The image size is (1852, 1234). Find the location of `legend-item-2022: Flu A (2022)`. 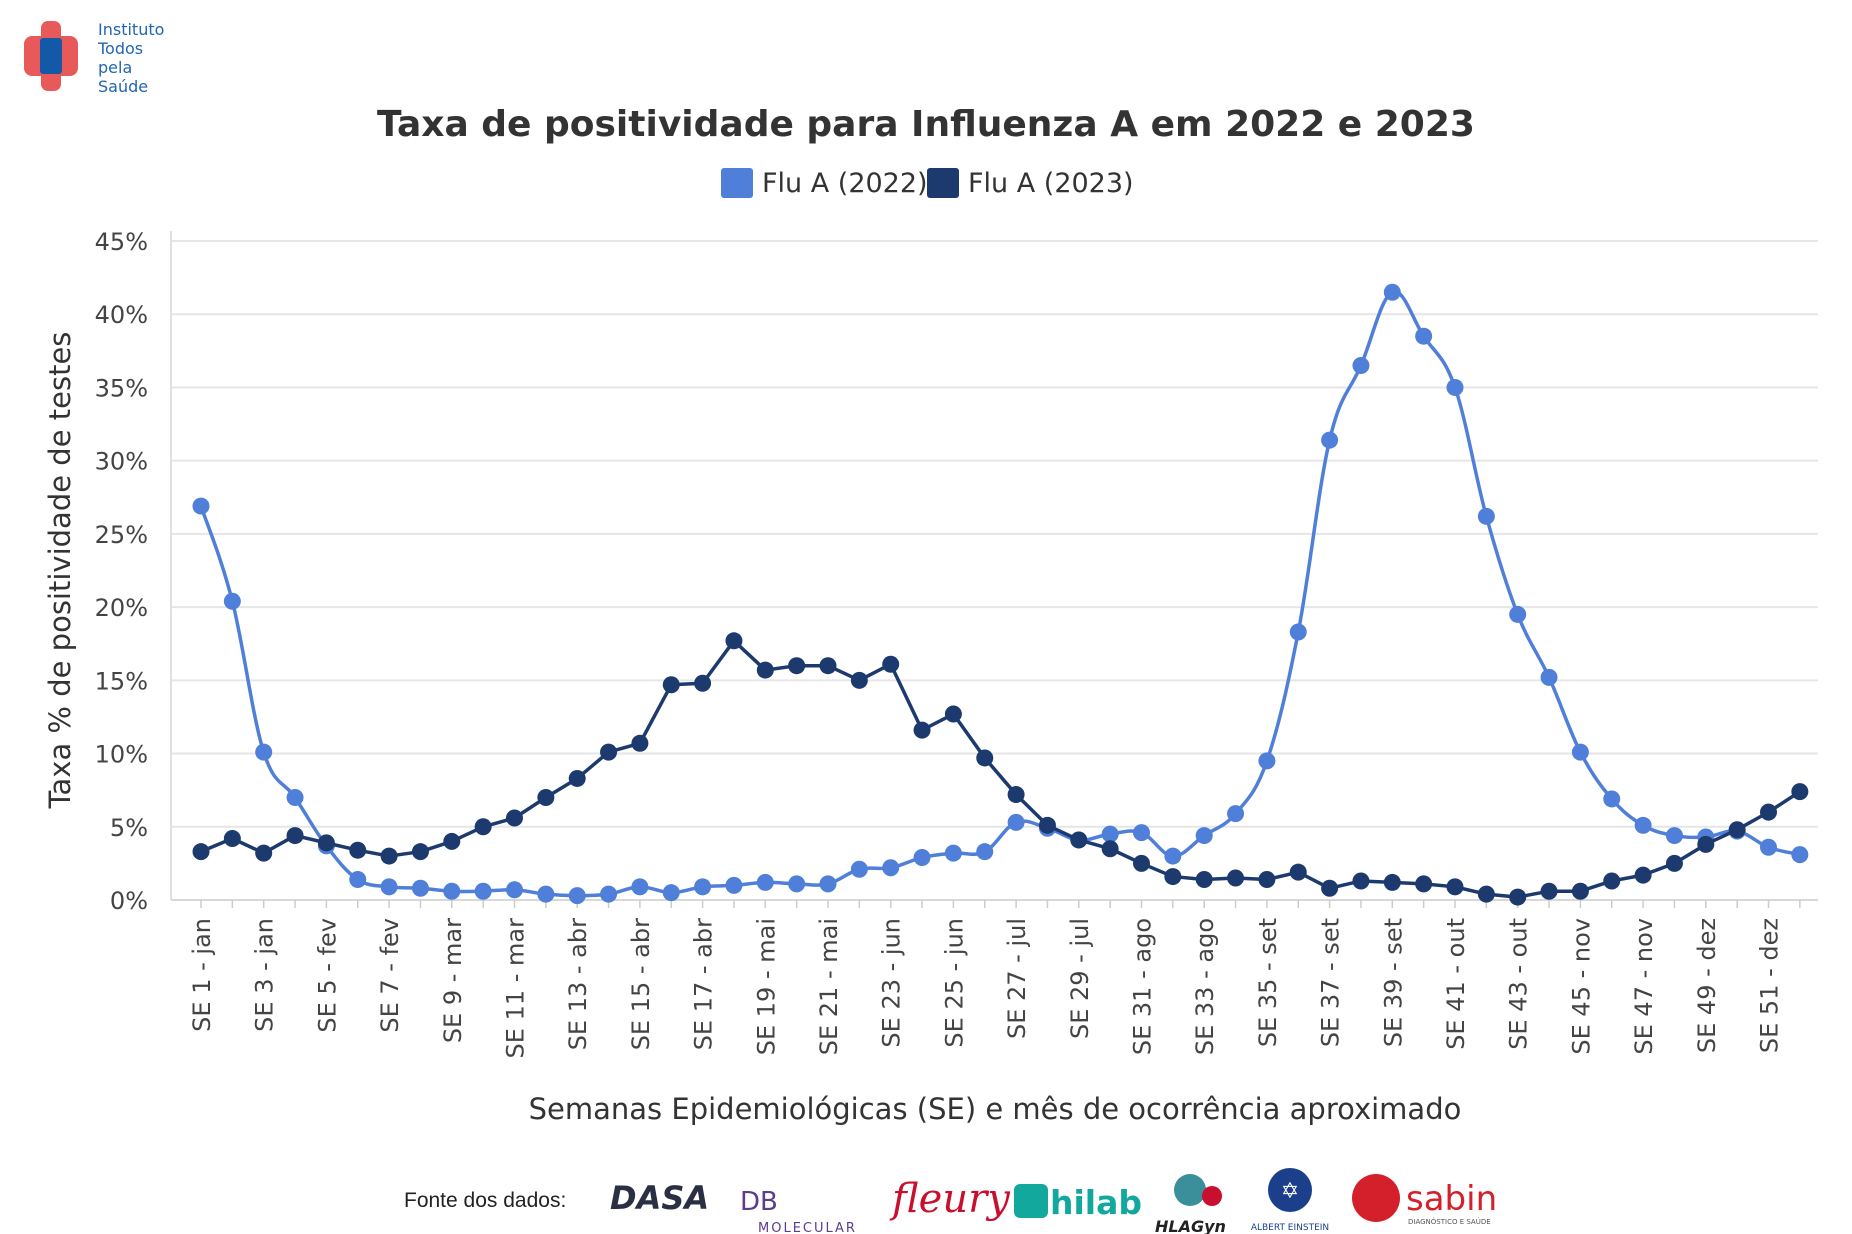

legend-item-2022: Flu A (2022) is located at coordinates (824, 183).